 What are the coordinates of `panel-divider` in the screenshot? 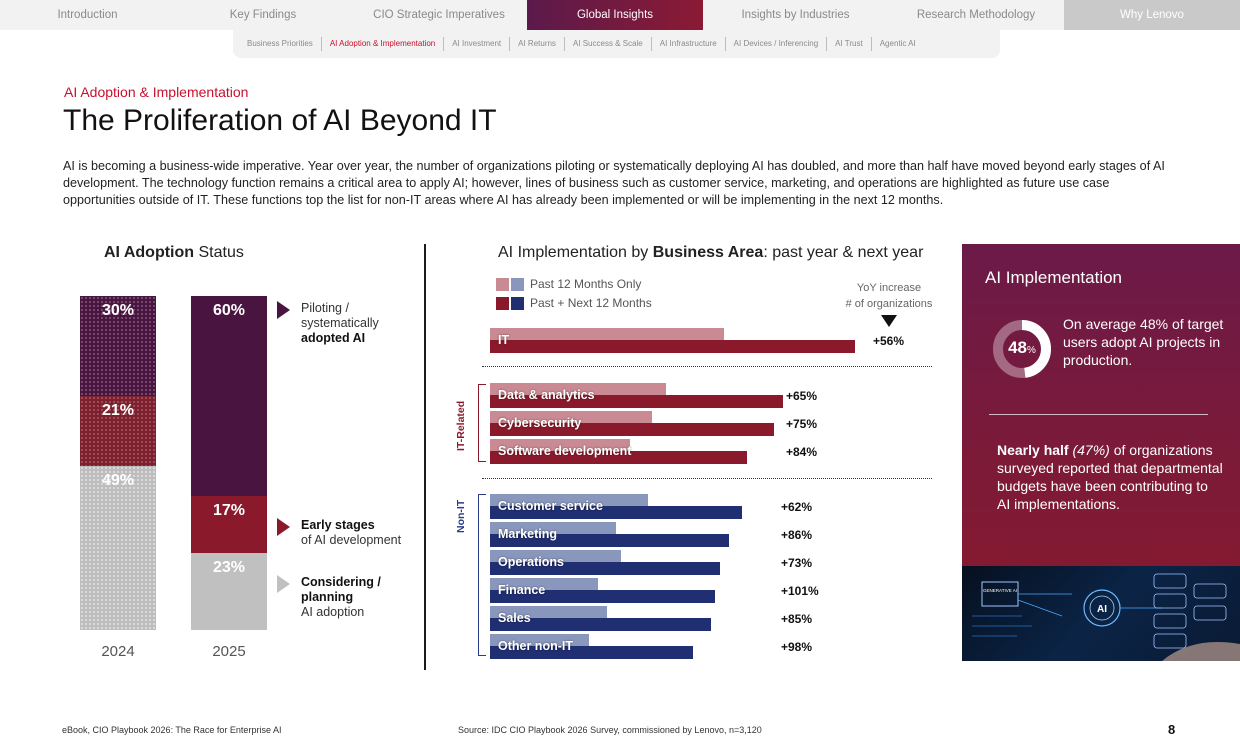 It's located at (1098, 414).